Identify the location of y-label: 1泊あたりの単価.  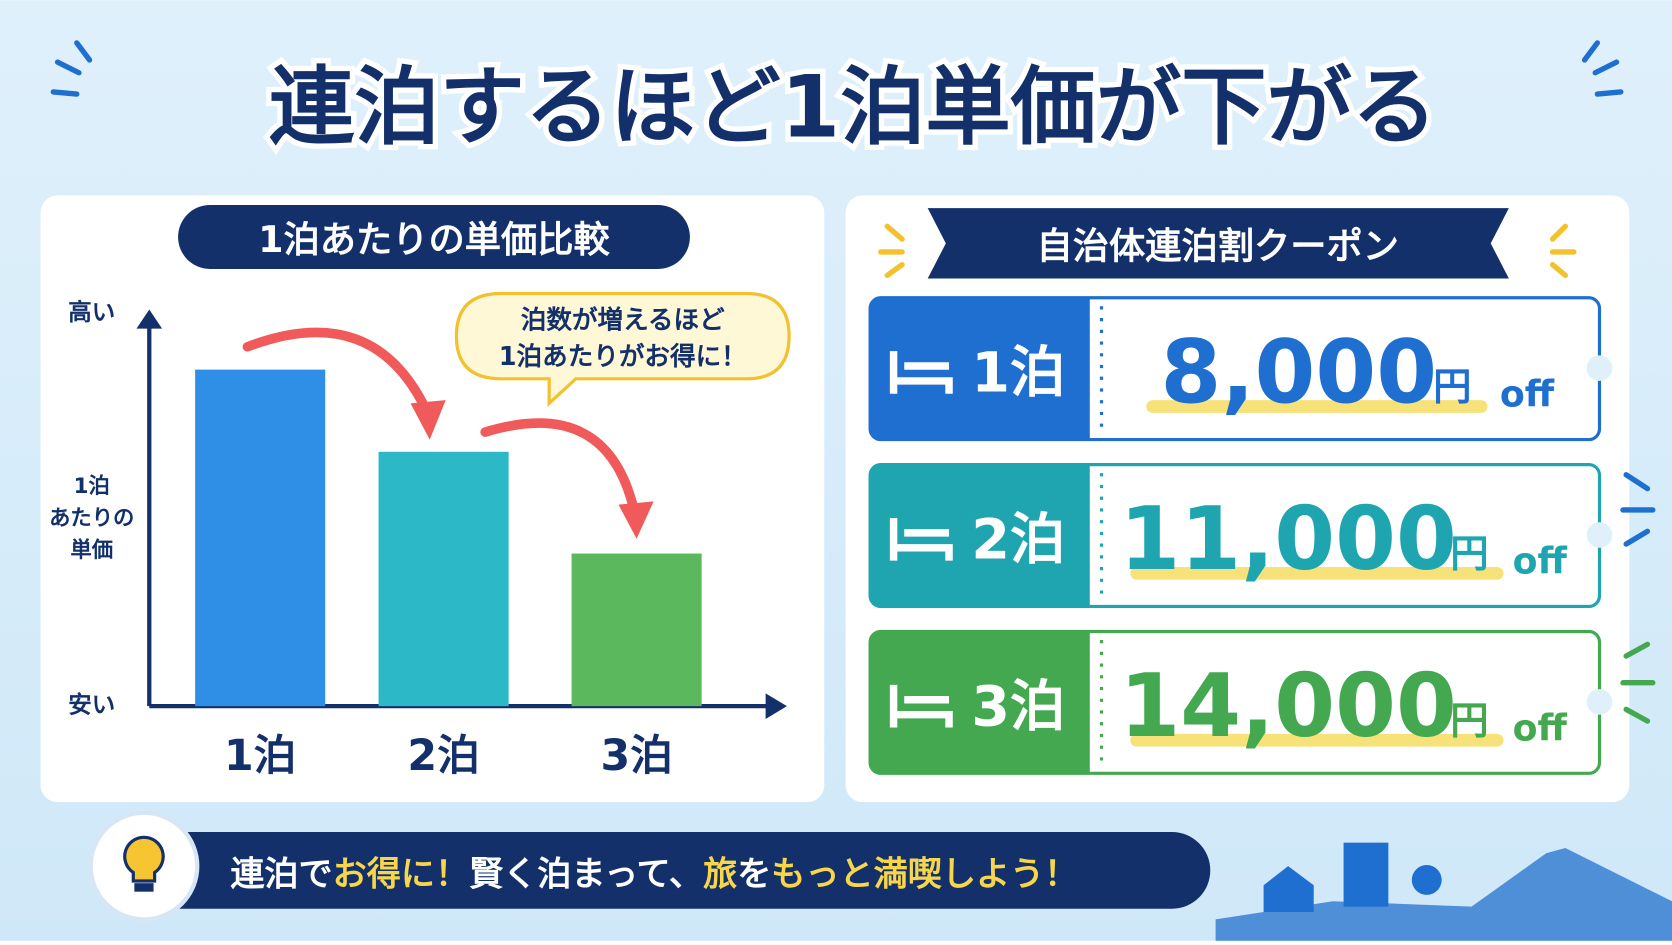
(91, 518).